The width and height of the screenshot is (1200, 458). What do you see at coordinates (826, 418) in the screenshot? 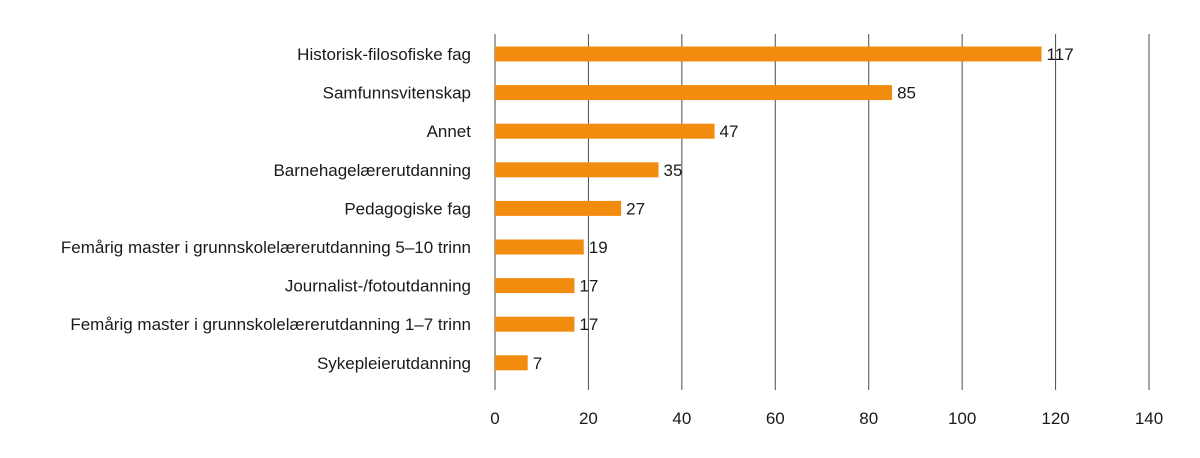
I see `x-axis-tick-labels: 0 20 40 60 80 100 120 140` at bounding box center [826, 418].